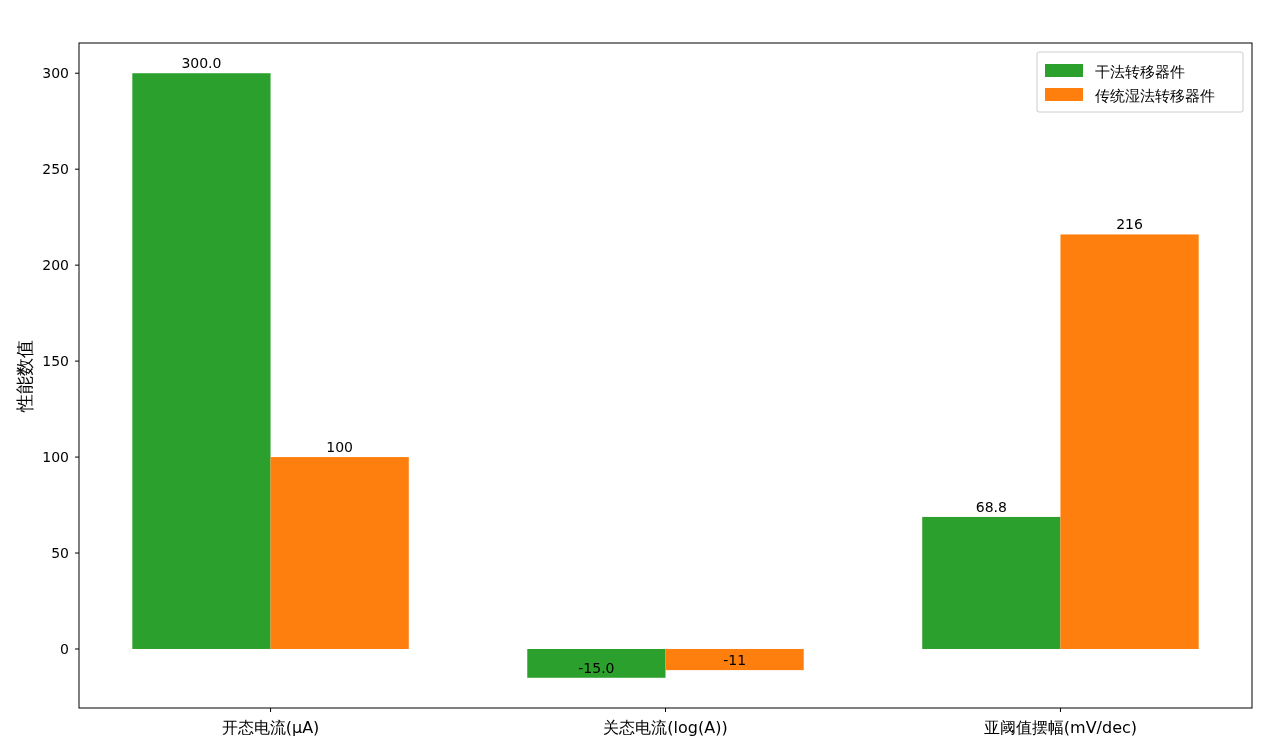 Image resolution: width=1265 pixels, height=752 pixels. What do you see at coordinates (596, 667) in the screenshot?
I see `data-label: -15.0` at bounding box center [596, 667].